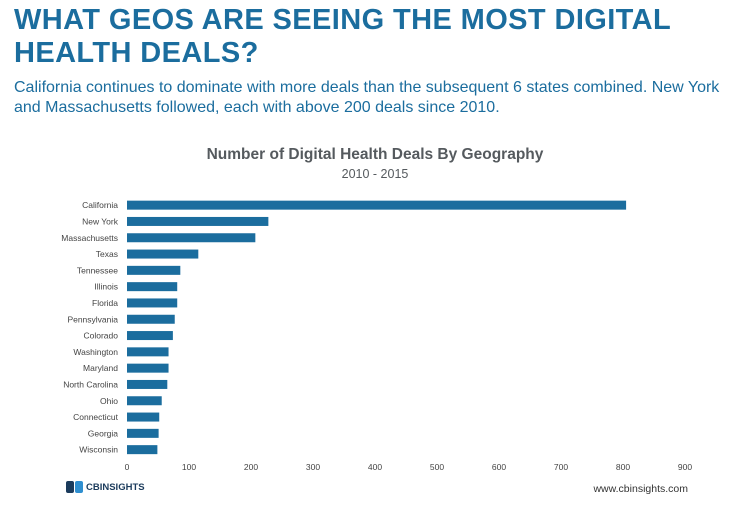 The height and width of the screenshot is (505, 740). Describe the element at coordinates (101, 336) in the screenshot. I see `category-label: Colorado` at that location.